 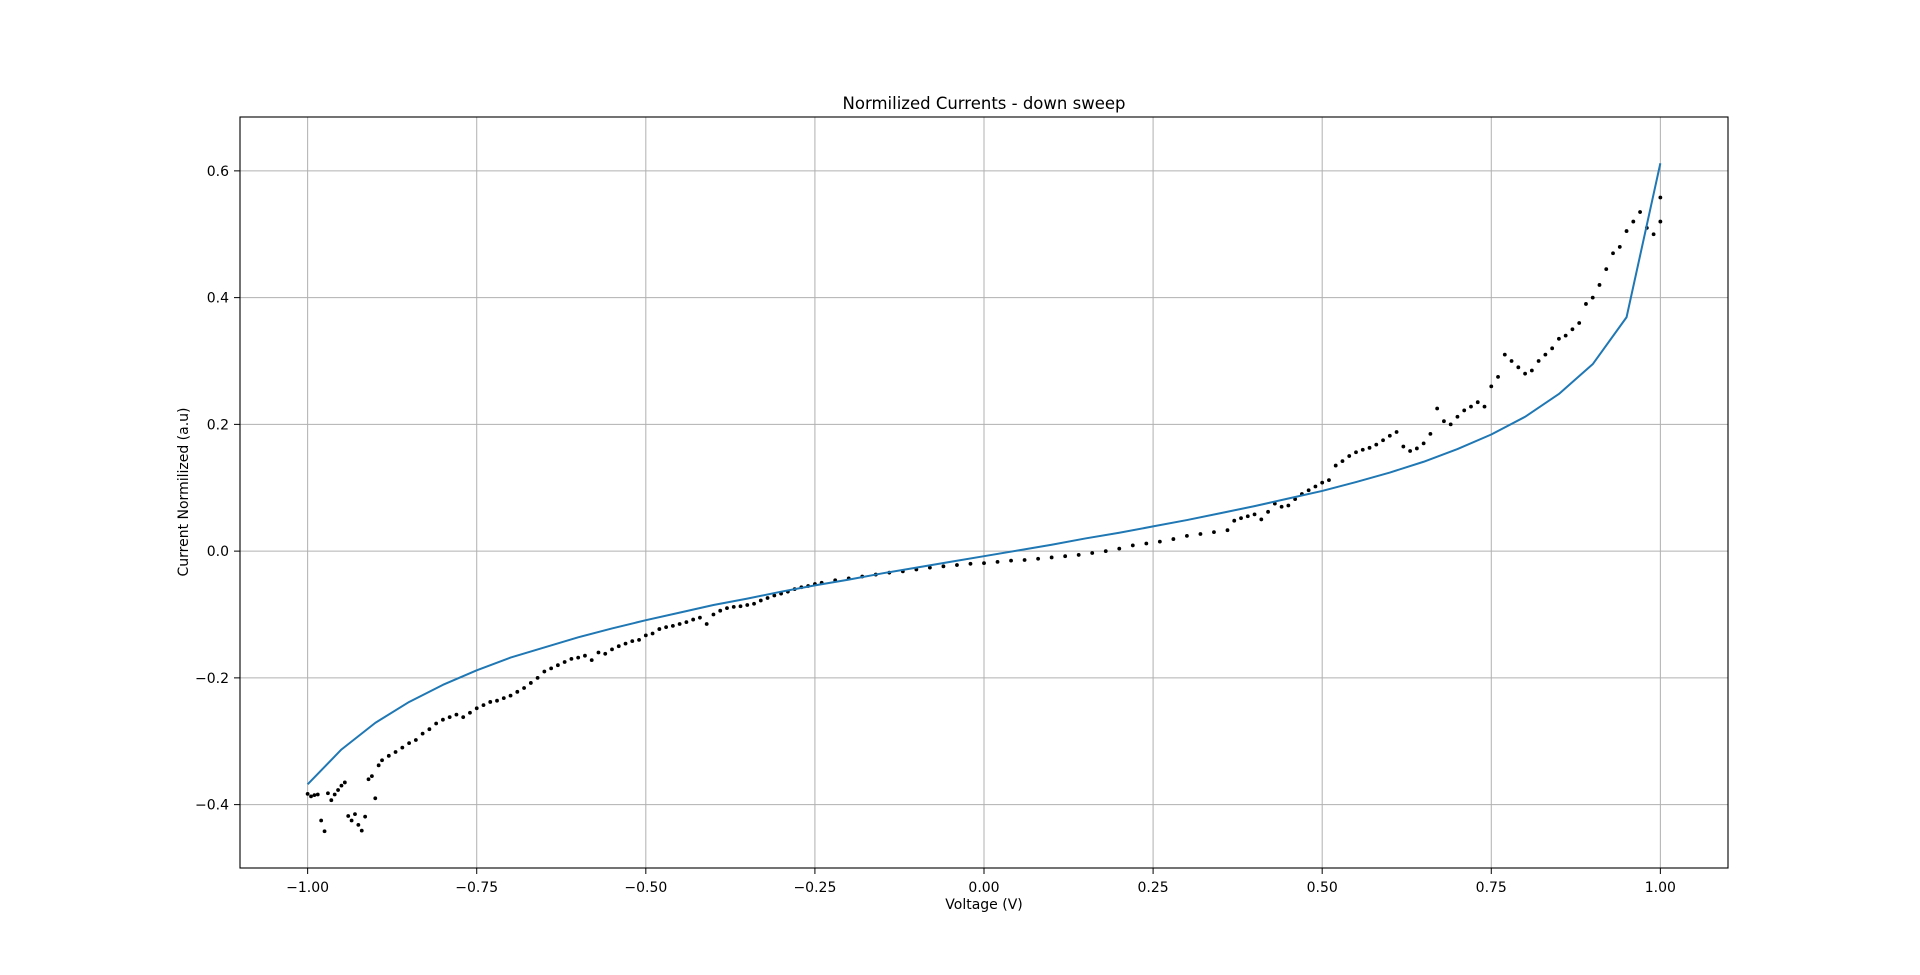 I want to click on x-tick-label: 1.00, so click(x=1660, y=888).